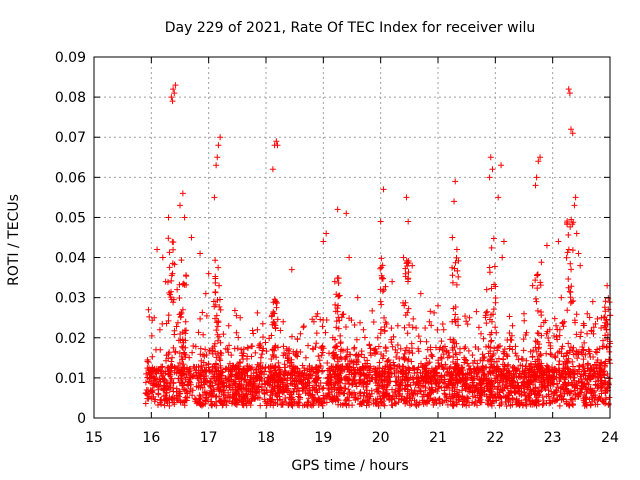 This screenshot has height=480, width=640. What do you see at coordinates (70, 259) in the screenshot?
I see `y-tick-label: 0.04` at bounding box center [70, 259].